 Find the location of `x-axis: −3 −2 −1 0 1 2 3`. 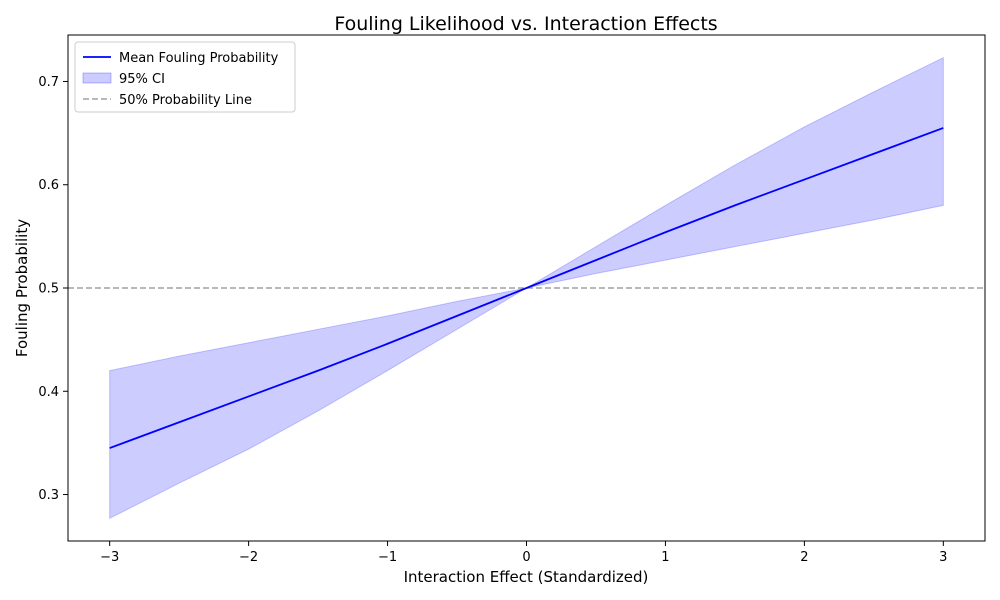

x-axis: −3 −2 −1 0 1 2 3 is located at coordinates (523, 553).